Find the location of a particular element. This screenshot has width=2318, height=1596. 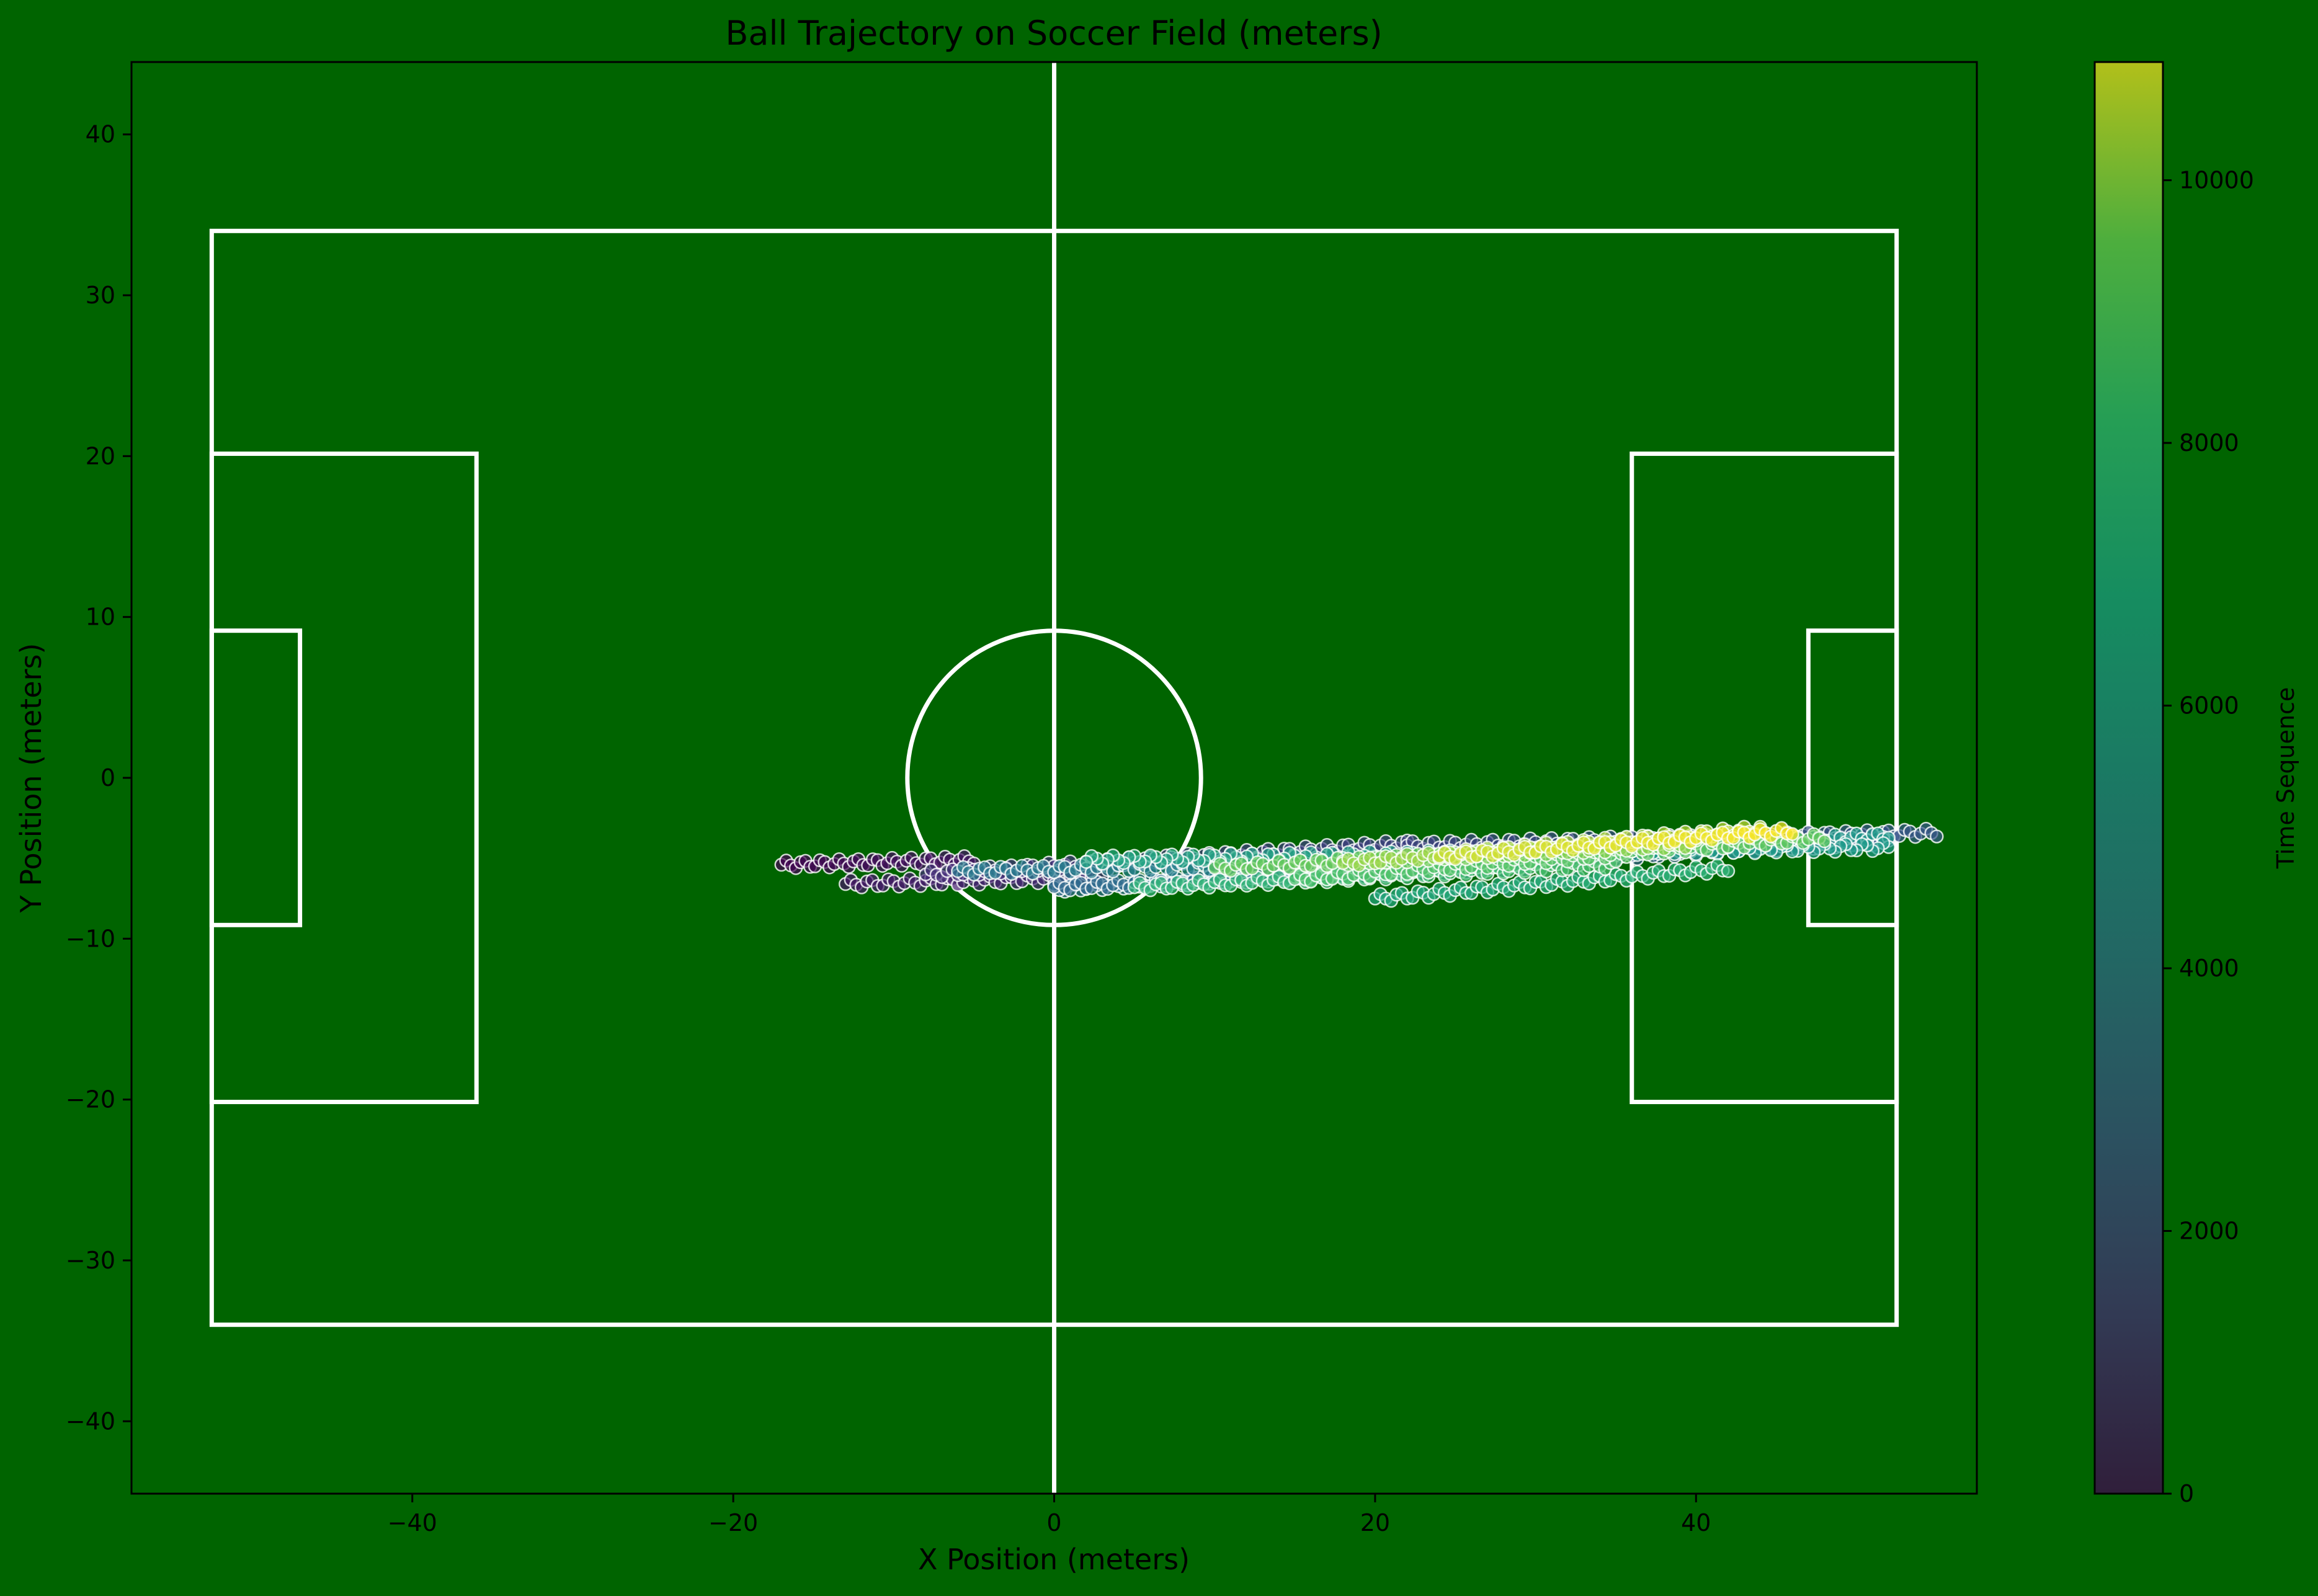

y-tick-label: −10 is located at coordinates (91, 938).